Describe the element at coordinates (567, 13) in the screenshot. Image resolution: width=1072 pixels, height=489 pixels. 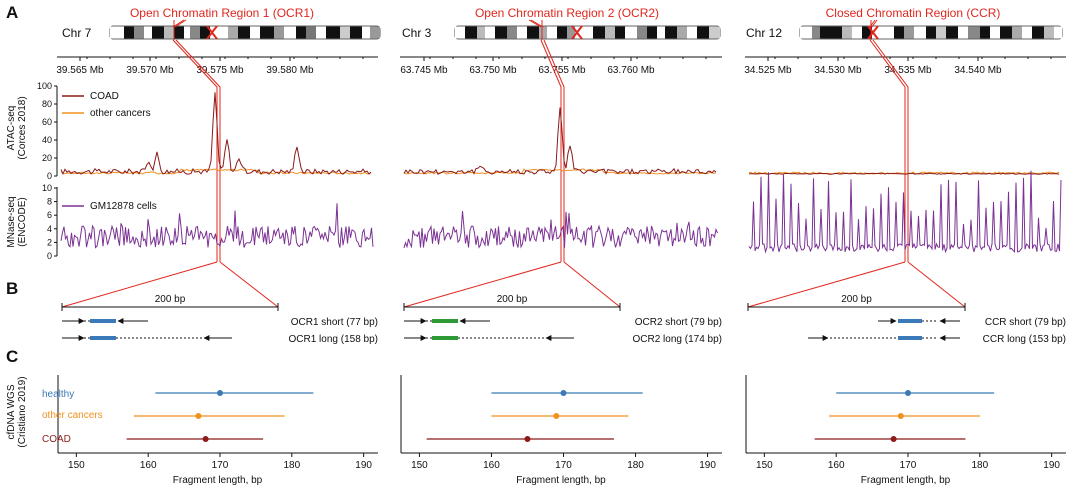
I see `region-title: Open Chromatin Region 2 (OCR2)` at that location.